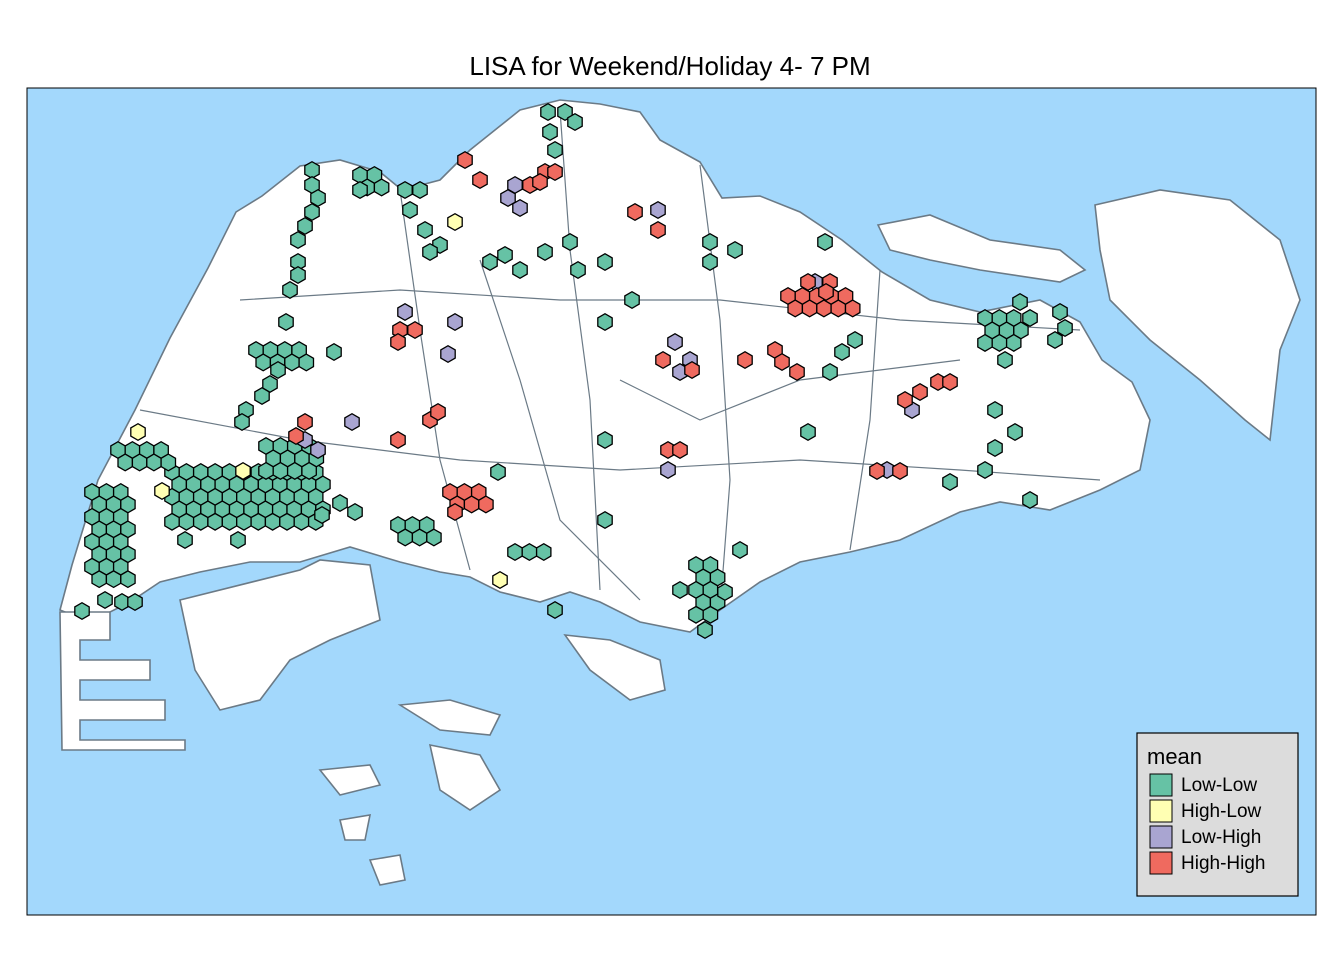  Describe the element at coordinates (449, 717) in the screenshot. I see `island-a` at that location.